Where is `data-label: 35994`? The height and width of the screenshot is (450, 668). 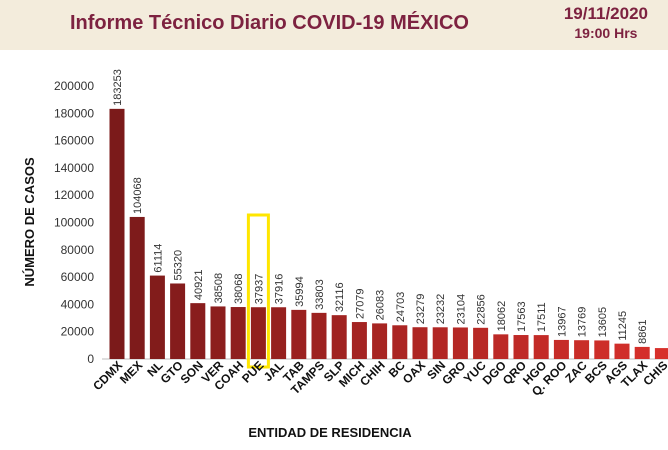 data-label: 35994 is located at coordinates (300, 291).